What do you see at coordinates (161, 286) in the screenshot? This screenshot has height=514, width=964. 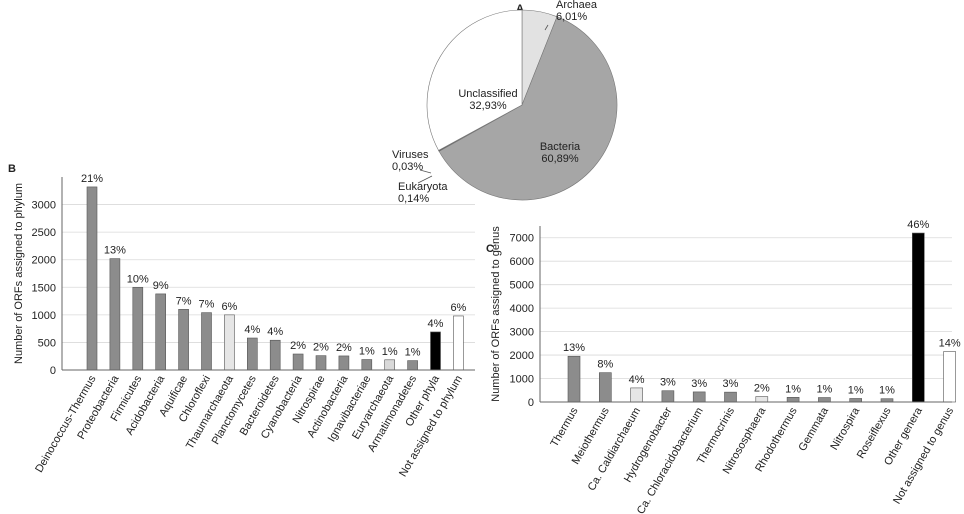 I see `percent-label: 9%` at bounding box center [161, 286].